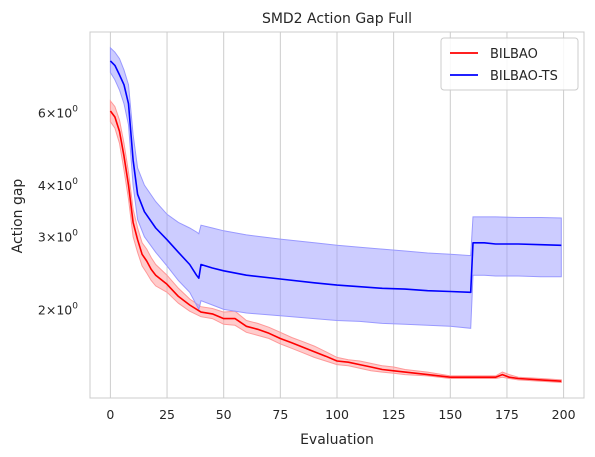  What do you see at coordinates (564, 414) in the screenshot?
I see `x-tick-label: 200` at bounding box center [564, 414].